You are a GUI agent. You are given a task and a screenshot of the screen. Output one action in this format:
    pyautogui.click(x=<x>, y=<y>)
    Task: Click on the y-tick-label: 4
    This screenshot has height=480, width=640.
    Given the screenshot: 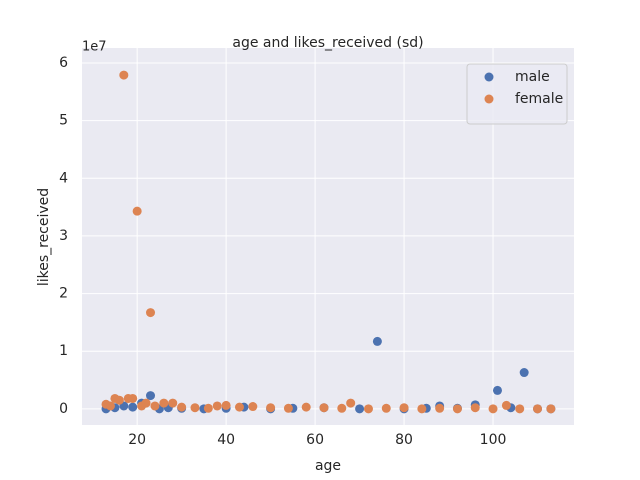 What is the action you would take?
    pyautogui.click(x=63, y=178)
    